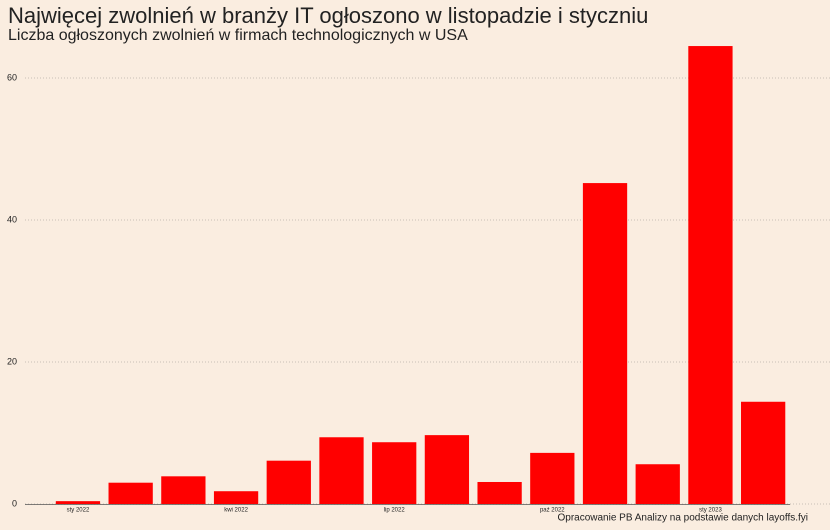 The width and height of the screenshot is (830, 530). I want to click on y-tick-label: 40, so click(12, 219).